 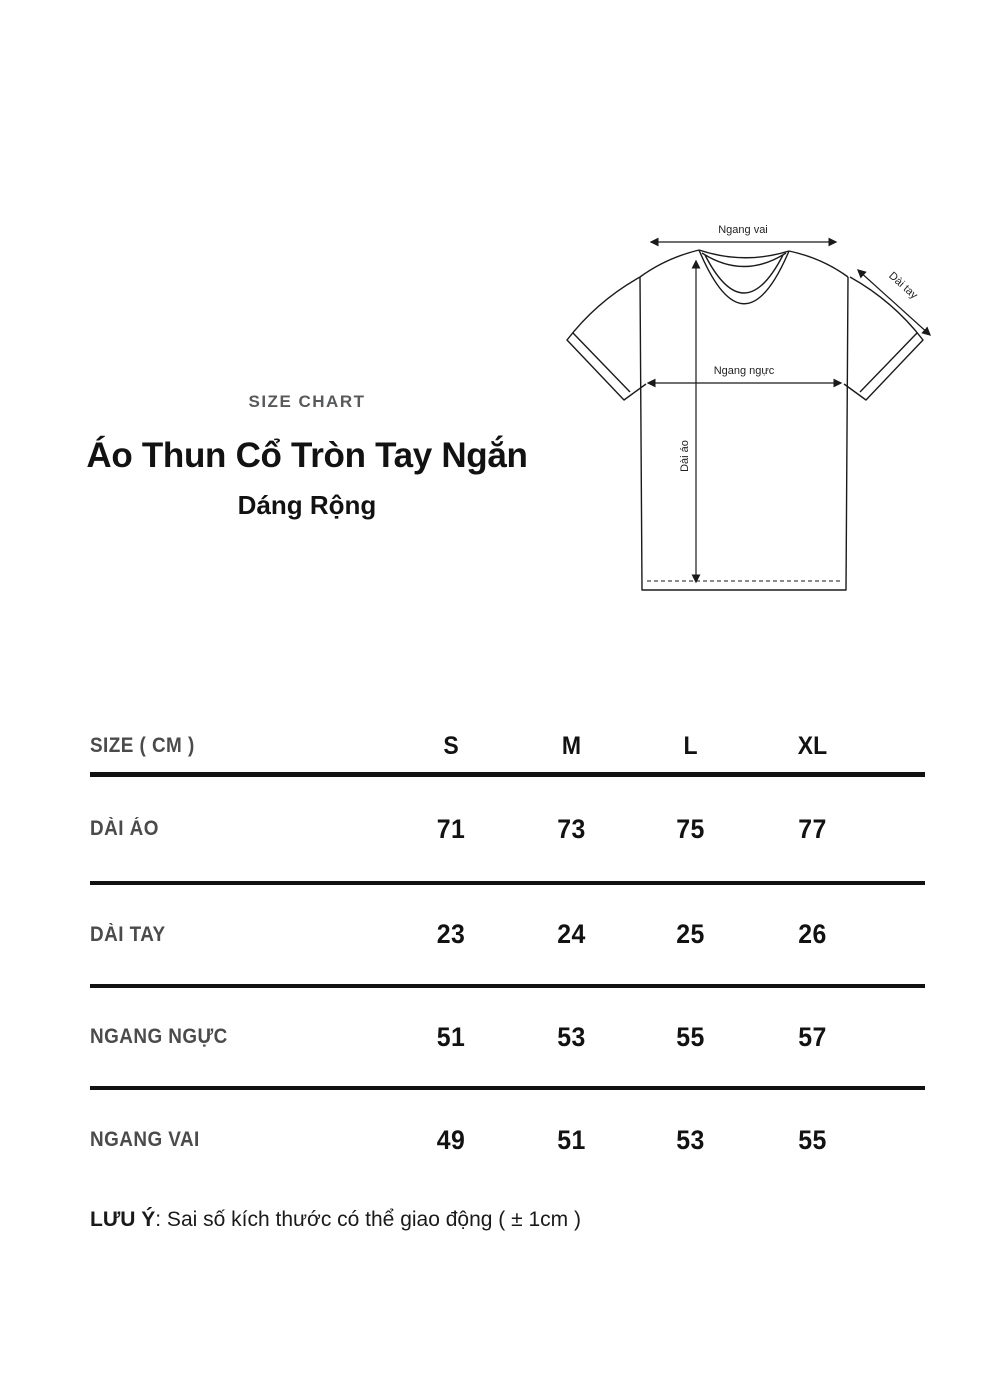 What do you see at coordinates (159, 1036) in the screenshot?
I see `row-label: NGANG NGỰC` at bounding box center [159, 1036].